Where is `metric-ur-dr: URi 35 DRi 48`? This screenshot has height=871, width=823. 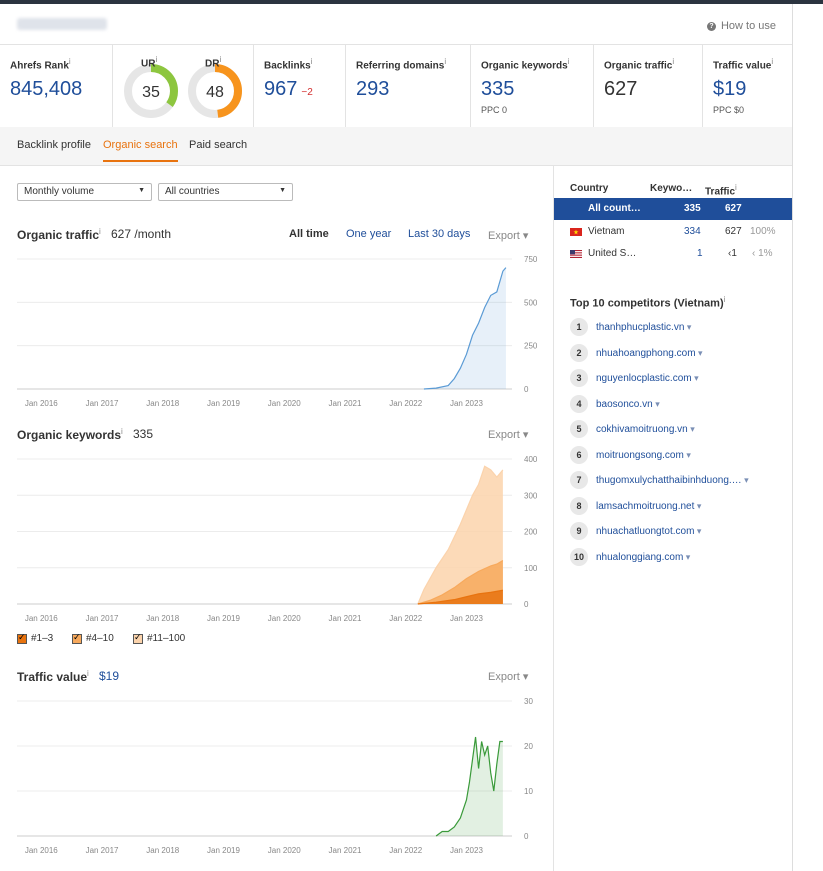
metric-ur-dr: URi 35 DRi 48 is located at coordinates (183, 86).